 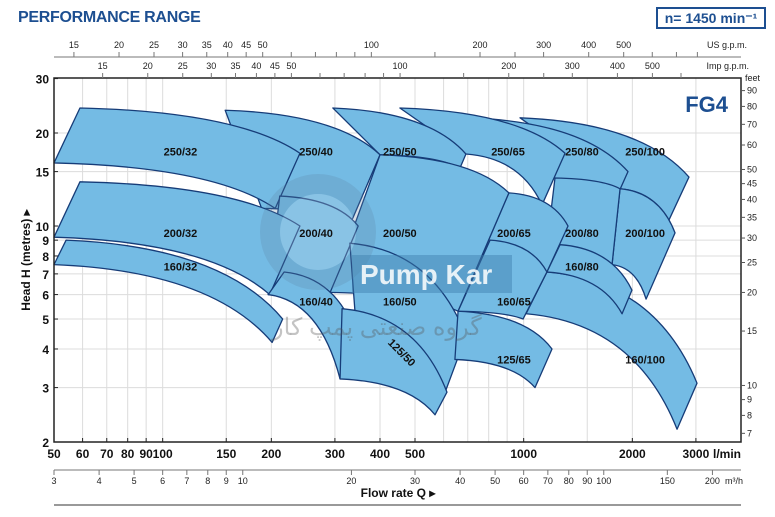 What do you see at coordinates (749, 415) in the screenshot?
I see `feet-label: 8` at bounding box center [749, 415].